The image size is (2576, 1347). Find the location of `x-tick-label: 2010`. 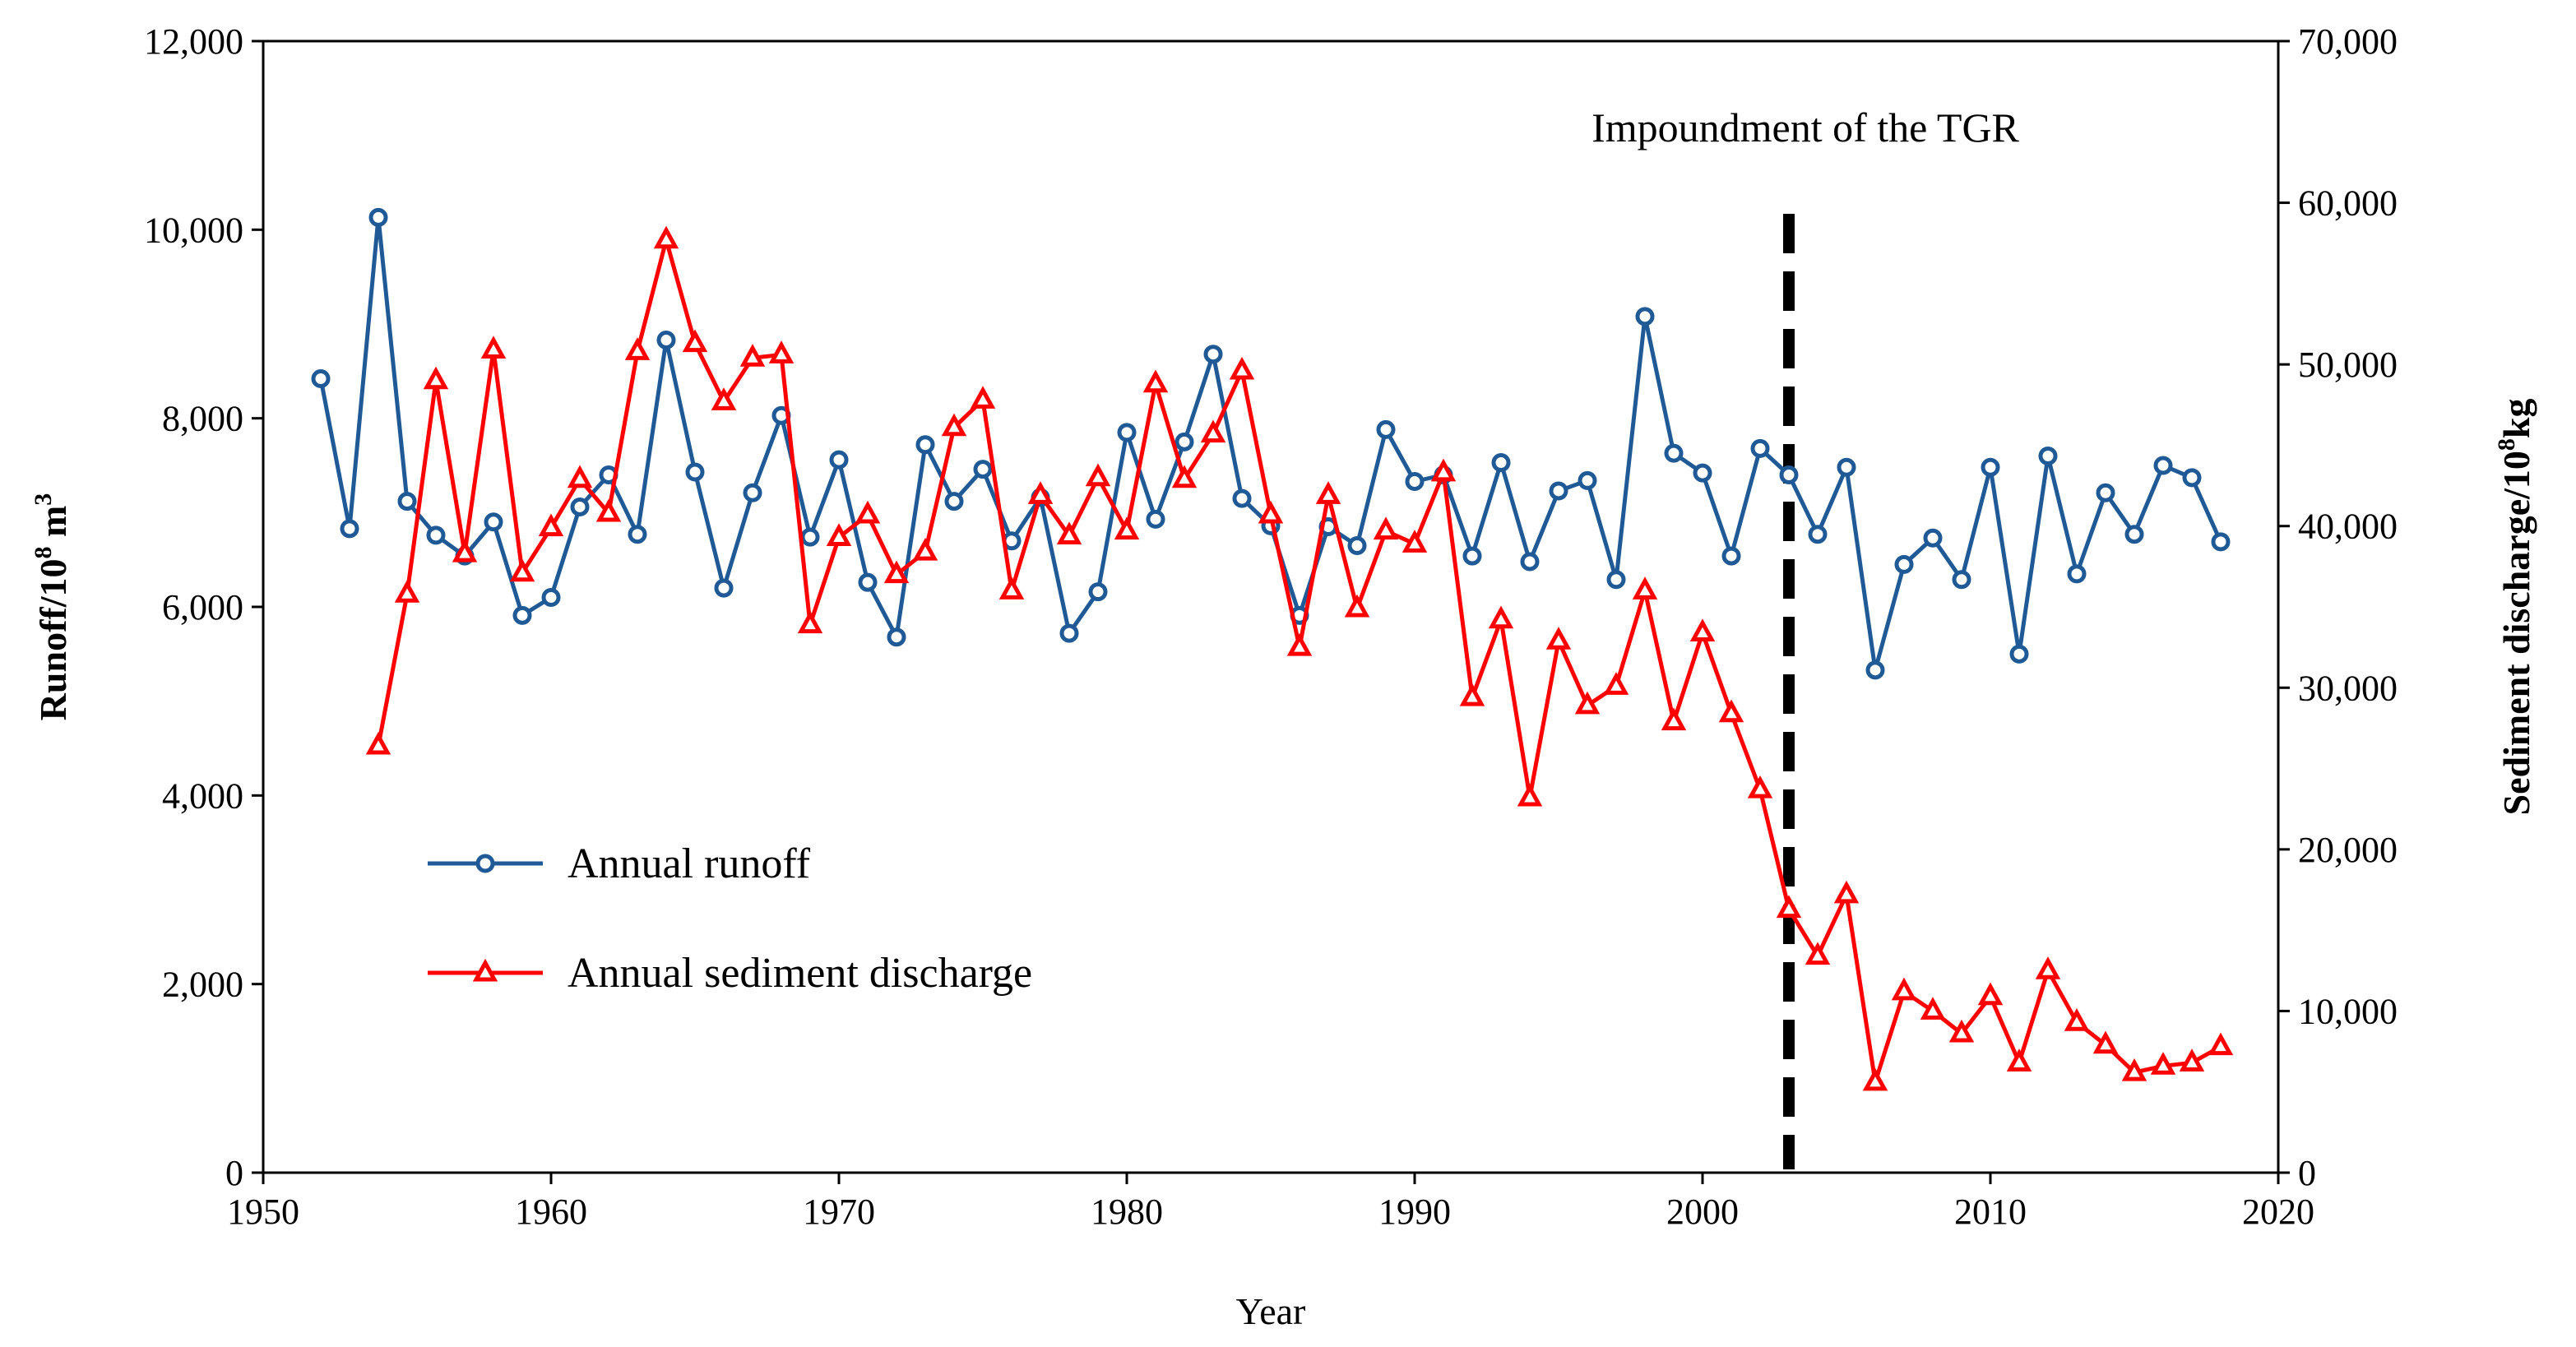

x-tick-label: 2010 is located at coordinates (1991, 1212).